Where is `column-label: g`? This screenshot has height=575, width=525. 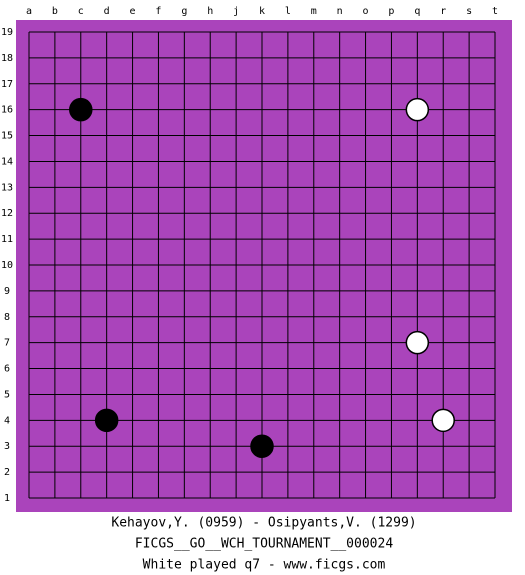 column-label: g is located at coordinates (184, 11).